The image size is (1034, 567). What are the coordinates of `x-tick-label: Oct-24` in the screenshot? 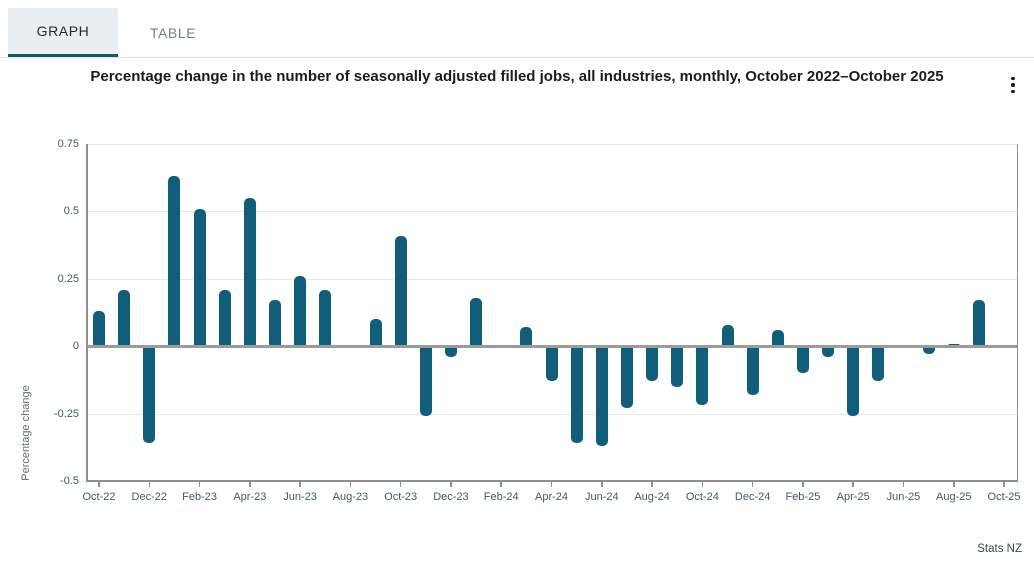 It's located at (702, 497).